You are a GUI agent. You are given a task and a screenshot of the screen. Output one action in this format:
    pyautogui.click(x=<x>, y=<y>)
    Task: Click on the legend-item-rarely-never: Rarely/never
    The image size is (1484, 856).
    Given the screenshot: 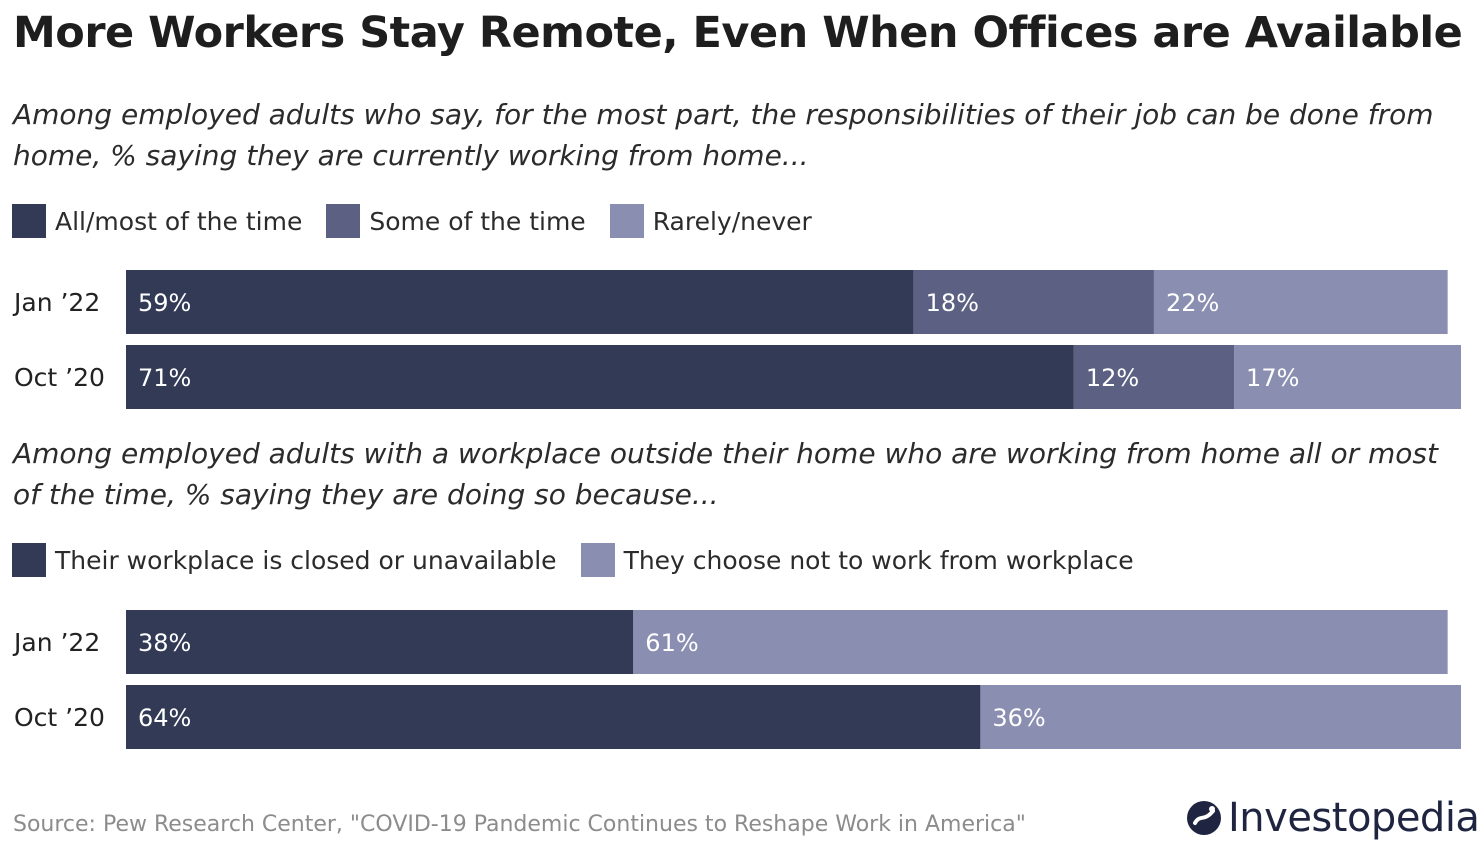 What is the action you would take?
    pyautogui.click(x=710, y=221)
    